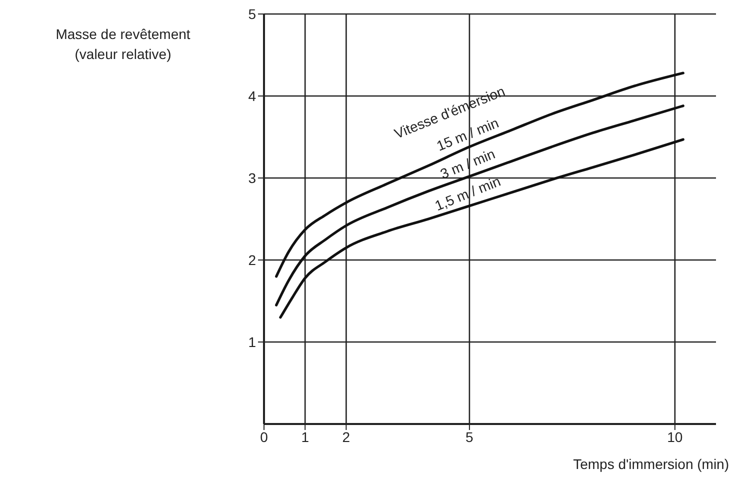 The image size is (729, 484). I want to click on x-tick-label: 2, so click(346, 436).